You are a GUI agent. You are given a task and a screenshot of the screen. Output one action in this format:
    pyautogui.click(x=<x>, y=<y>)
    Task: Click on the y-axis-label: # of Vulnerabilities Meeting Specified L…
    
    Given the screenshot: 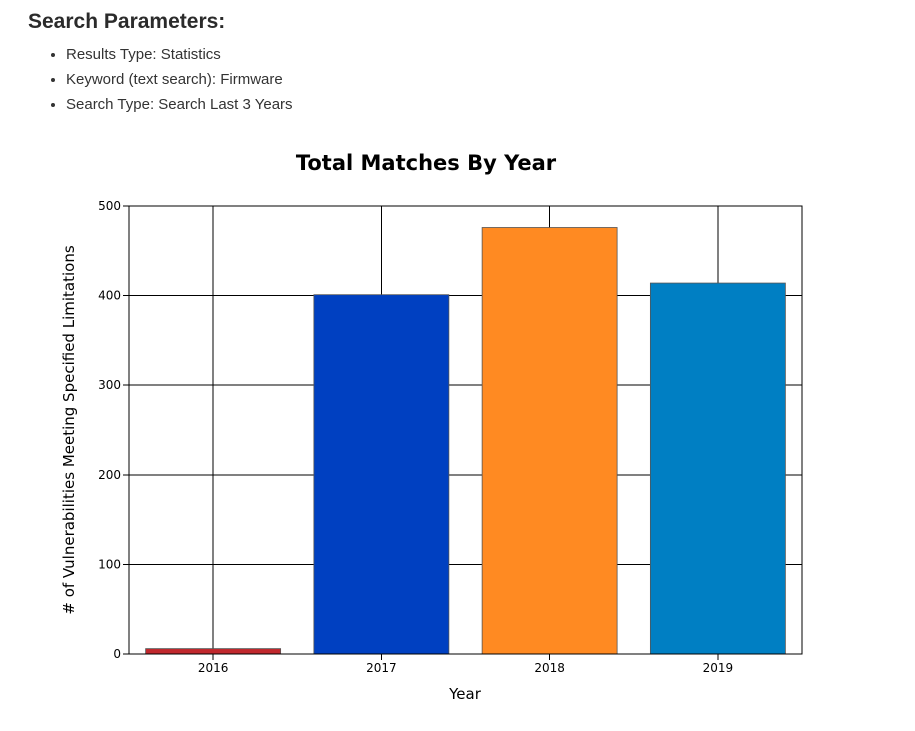 What is the action you would take?
    pyautogui.click(x=69, y=429)
    